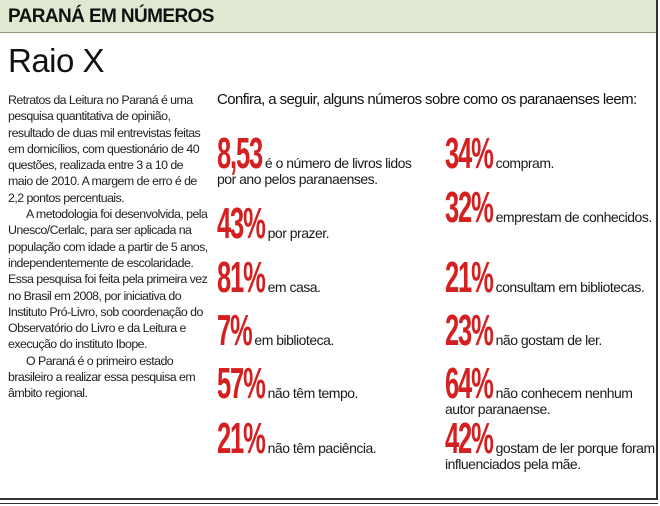 The image size is (660, 506). Describe the element at coordinates (322, 448) in the screenshot. I see `stat-text: não têm paciência.` at that location.